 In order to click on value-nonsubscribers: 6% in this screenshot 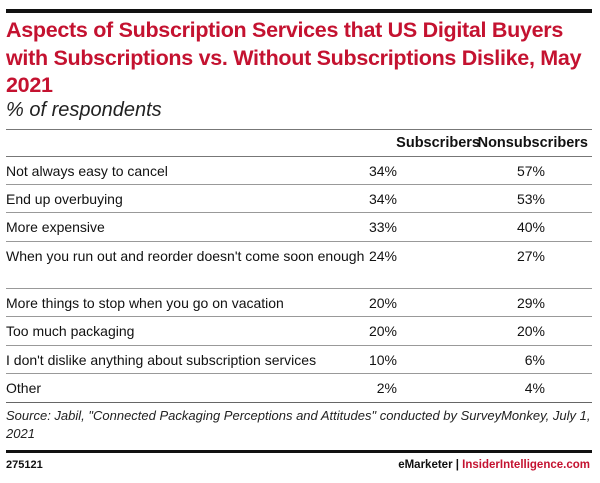, I will do `click(534, 360)`.